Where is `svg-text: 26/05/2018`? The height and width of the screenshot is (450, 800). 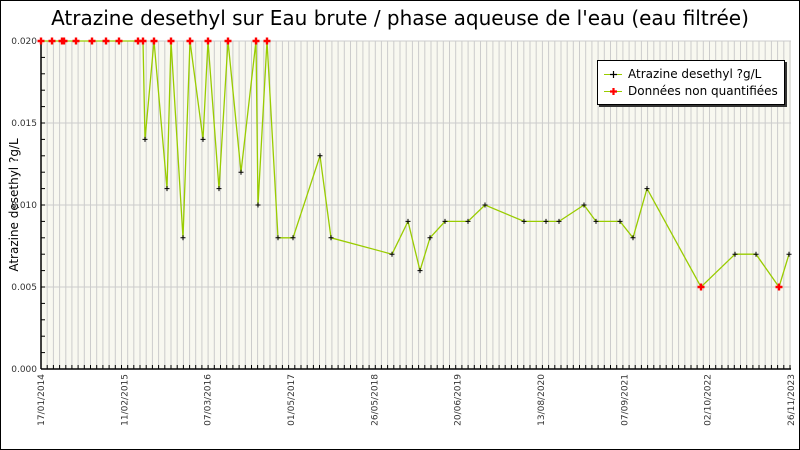
svg-text: 26/05/2018 is located at coordinates (375, 400).